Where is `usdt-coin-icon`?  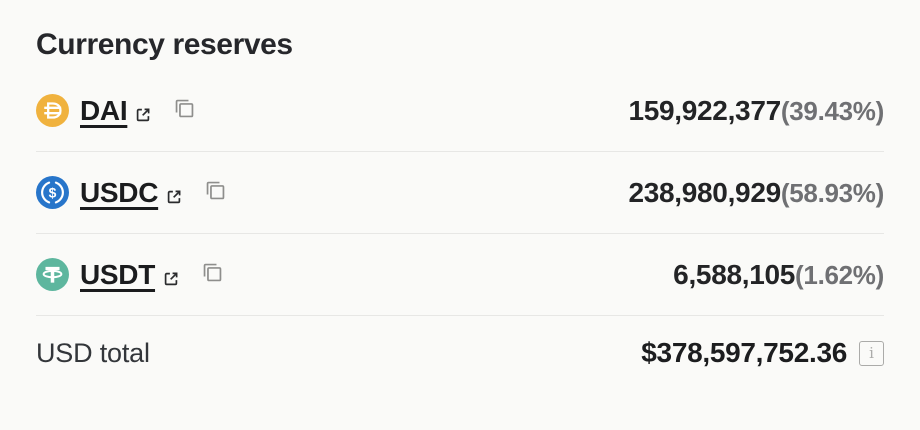 usdt-coin-icon is located at coordinates (52, 274).